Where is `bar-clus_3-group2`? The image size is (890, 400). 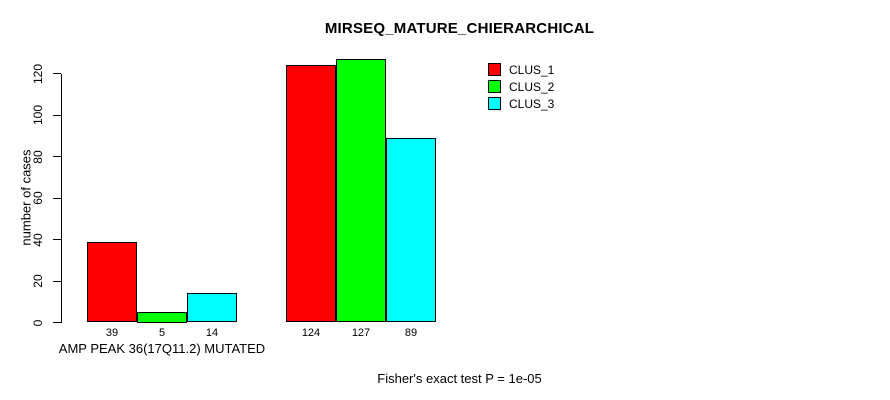
bar-clus_3-group2 is located at coordinates (411, 230).